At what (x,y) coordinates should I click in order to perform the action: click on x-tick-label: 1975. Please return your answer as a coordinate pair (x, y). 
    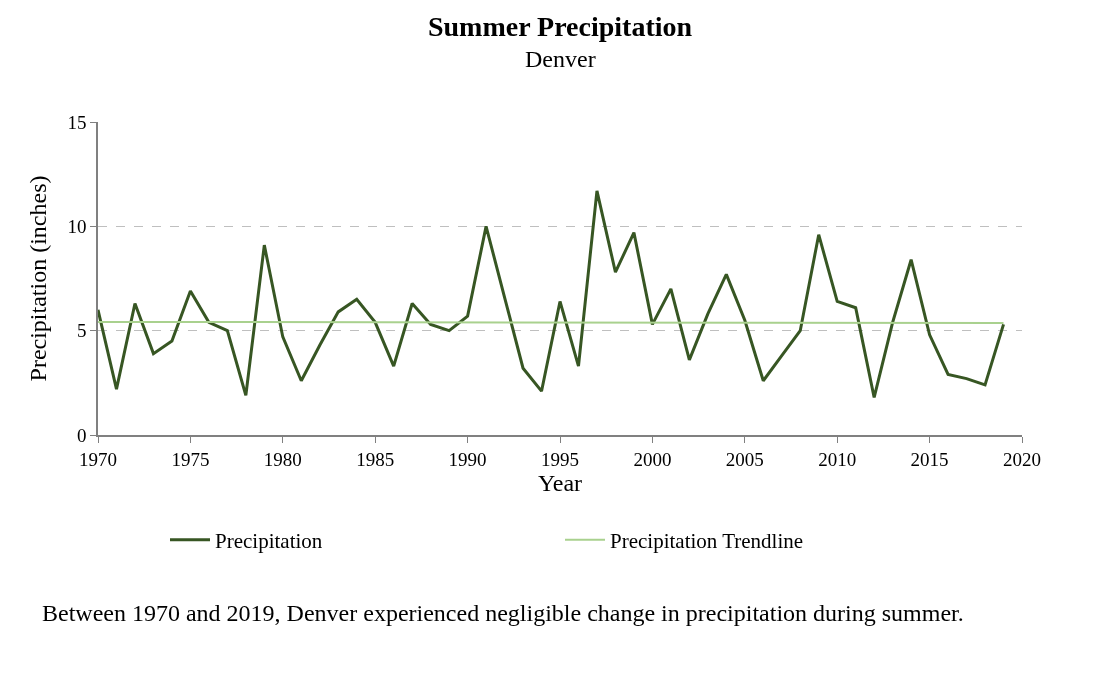
    Looking at the image, I should click on (190, 459).